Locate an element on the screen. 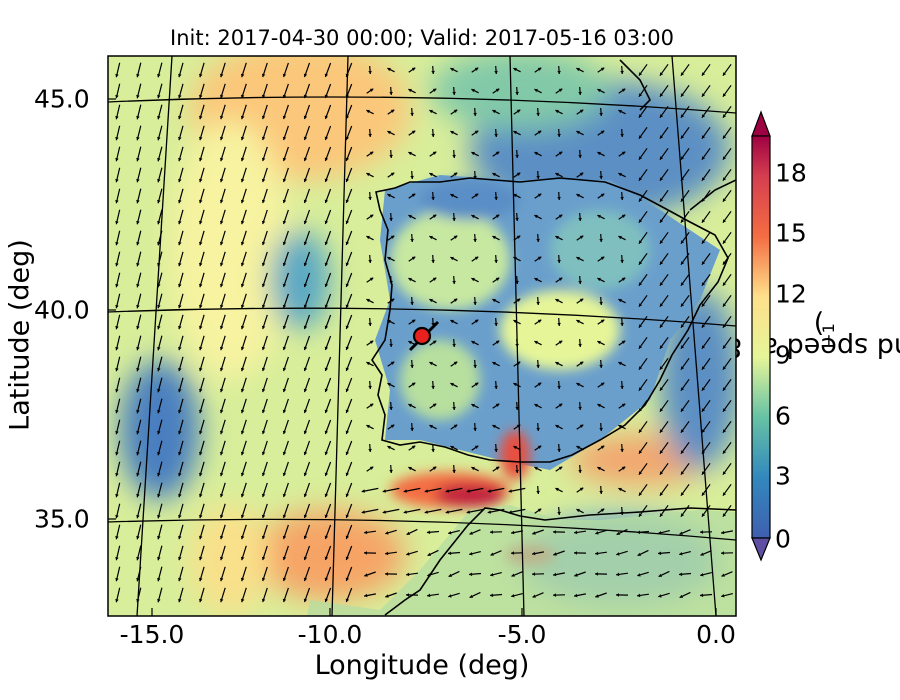  colorbar-extend-min is located at coordinates (761, 549).